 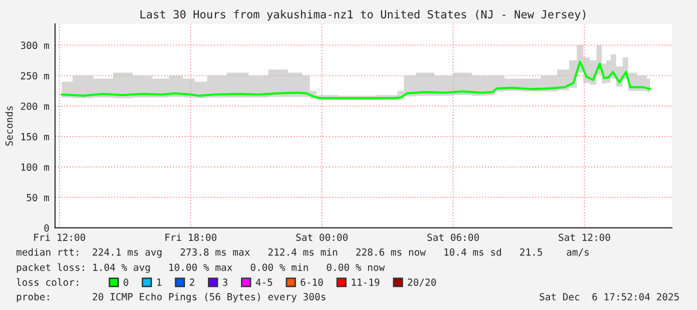 I want to click on x-tick-label: Sat 06:00, so click(x=453, y=237).